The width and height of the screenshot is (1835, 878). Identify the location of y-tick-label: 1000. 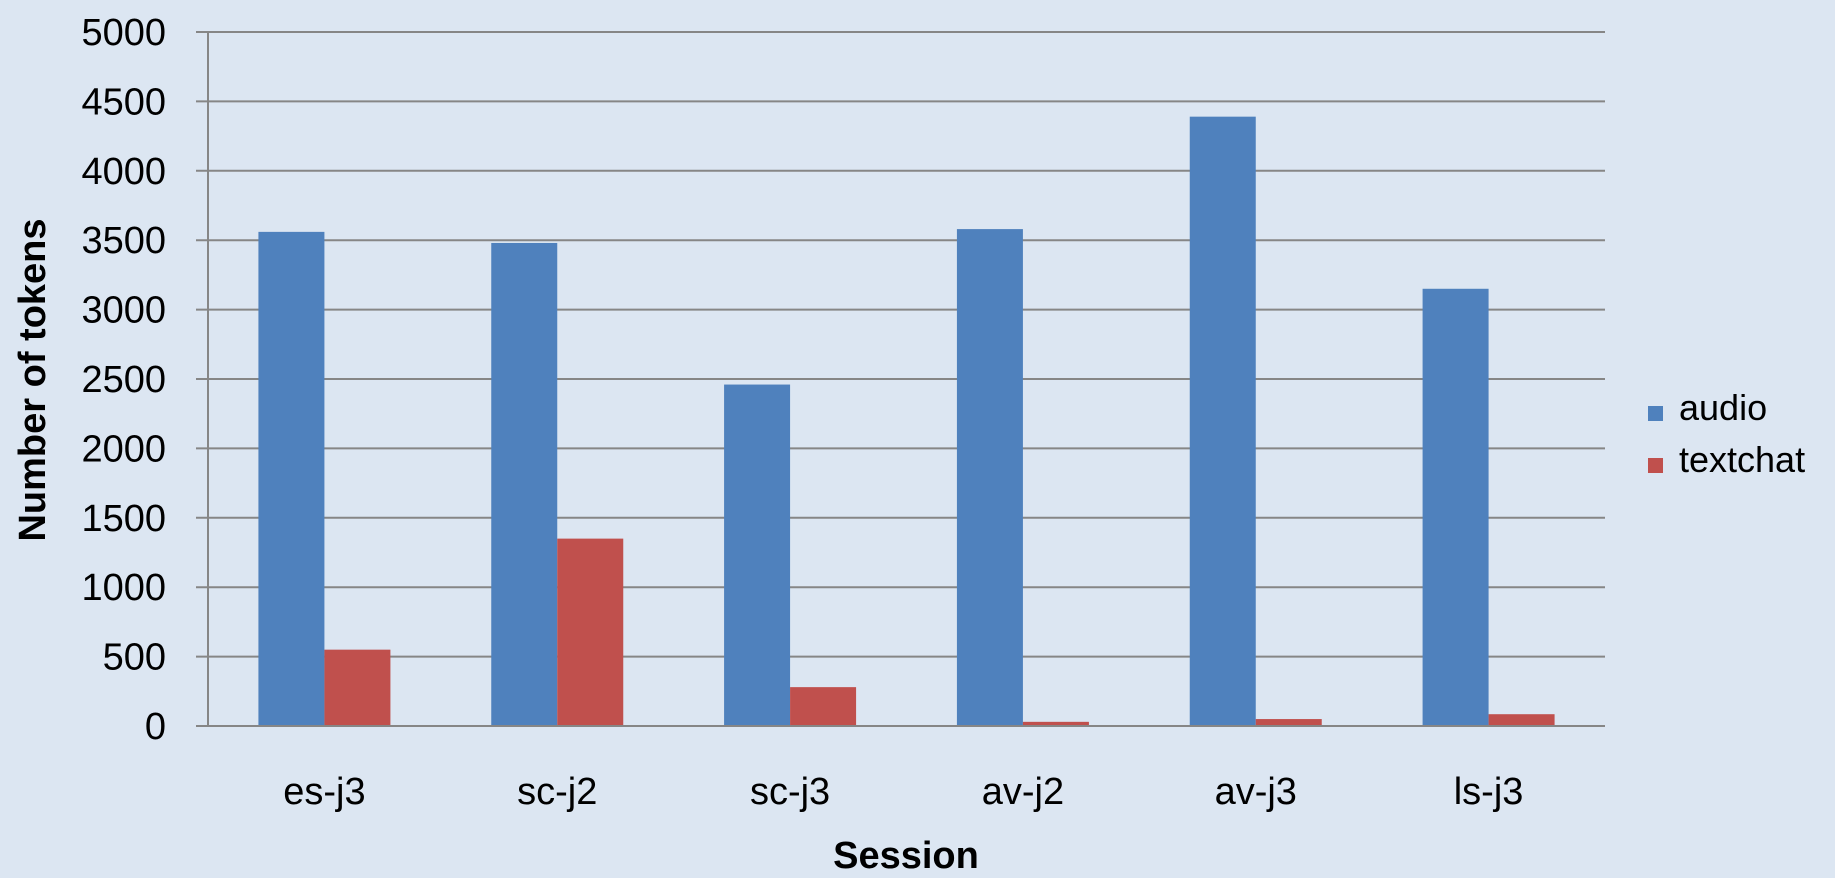
(123, 588).